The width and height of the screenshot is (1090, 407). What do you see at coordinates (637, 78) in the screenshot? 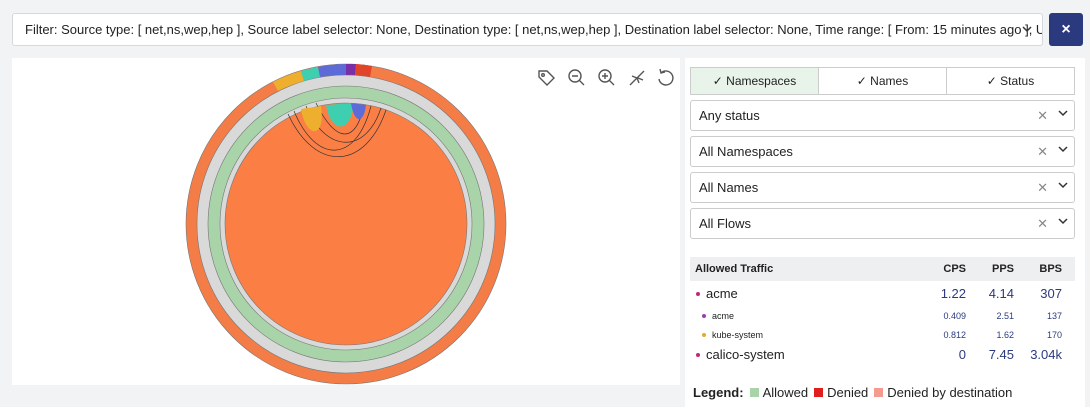
I see `collapse-icon` at bounding box center [637, 78].